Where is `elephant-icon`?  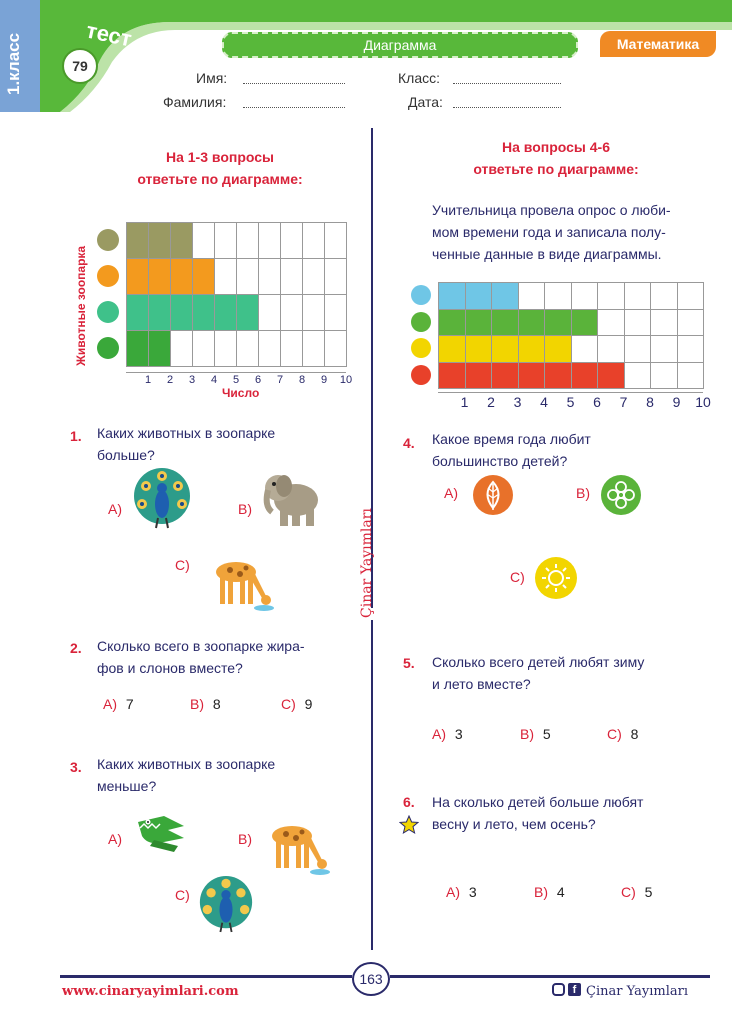
elephant-icon is located at coordinates (292, 498).